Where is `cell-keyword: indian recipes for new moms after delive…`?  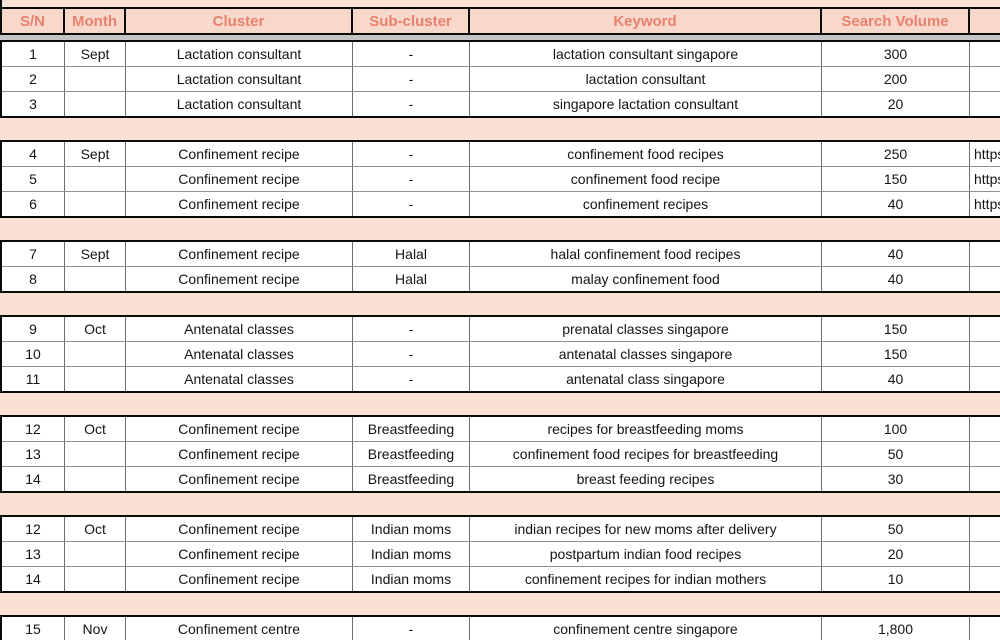 cell-keyword: indian recipes for new moms after delive… is located at coordinates (646, 529).